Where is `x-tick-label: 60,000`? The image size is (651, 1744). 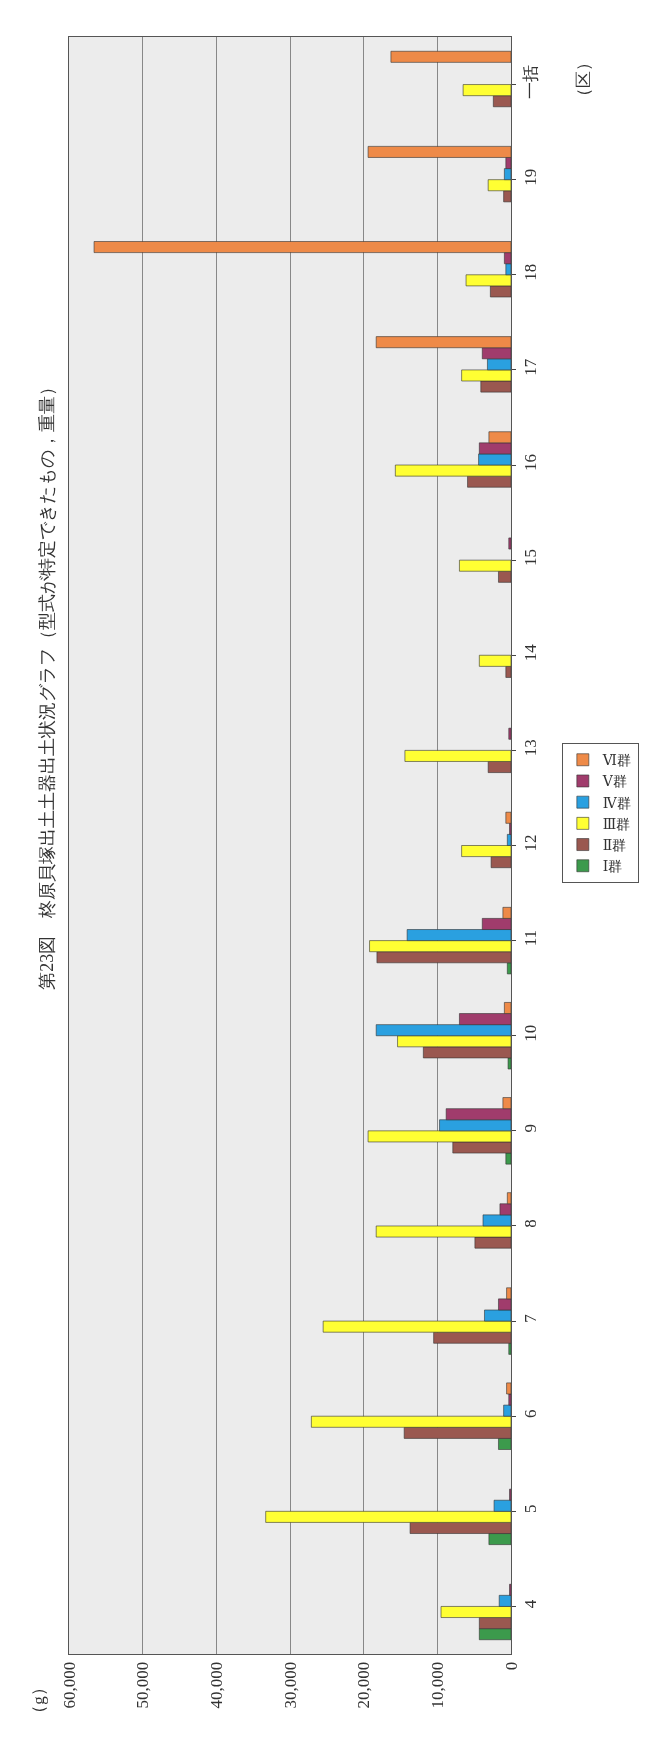
x-tick-label: 60,000 is located at coordinates (69, 1685).